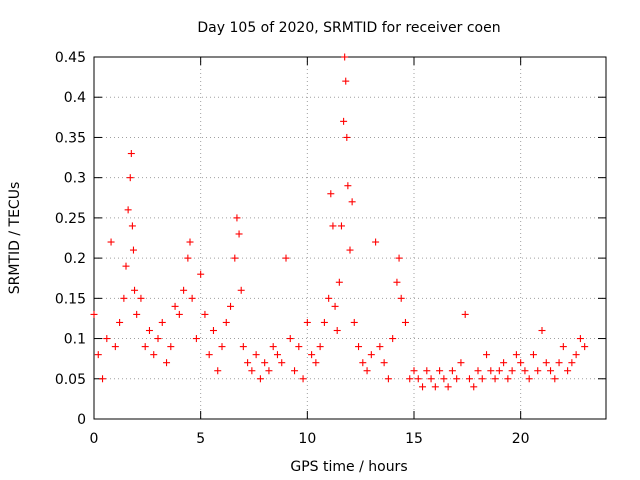 This screenshot has width=640, height=480. I want to click on x-tick-label: 20, so click(521, 439).